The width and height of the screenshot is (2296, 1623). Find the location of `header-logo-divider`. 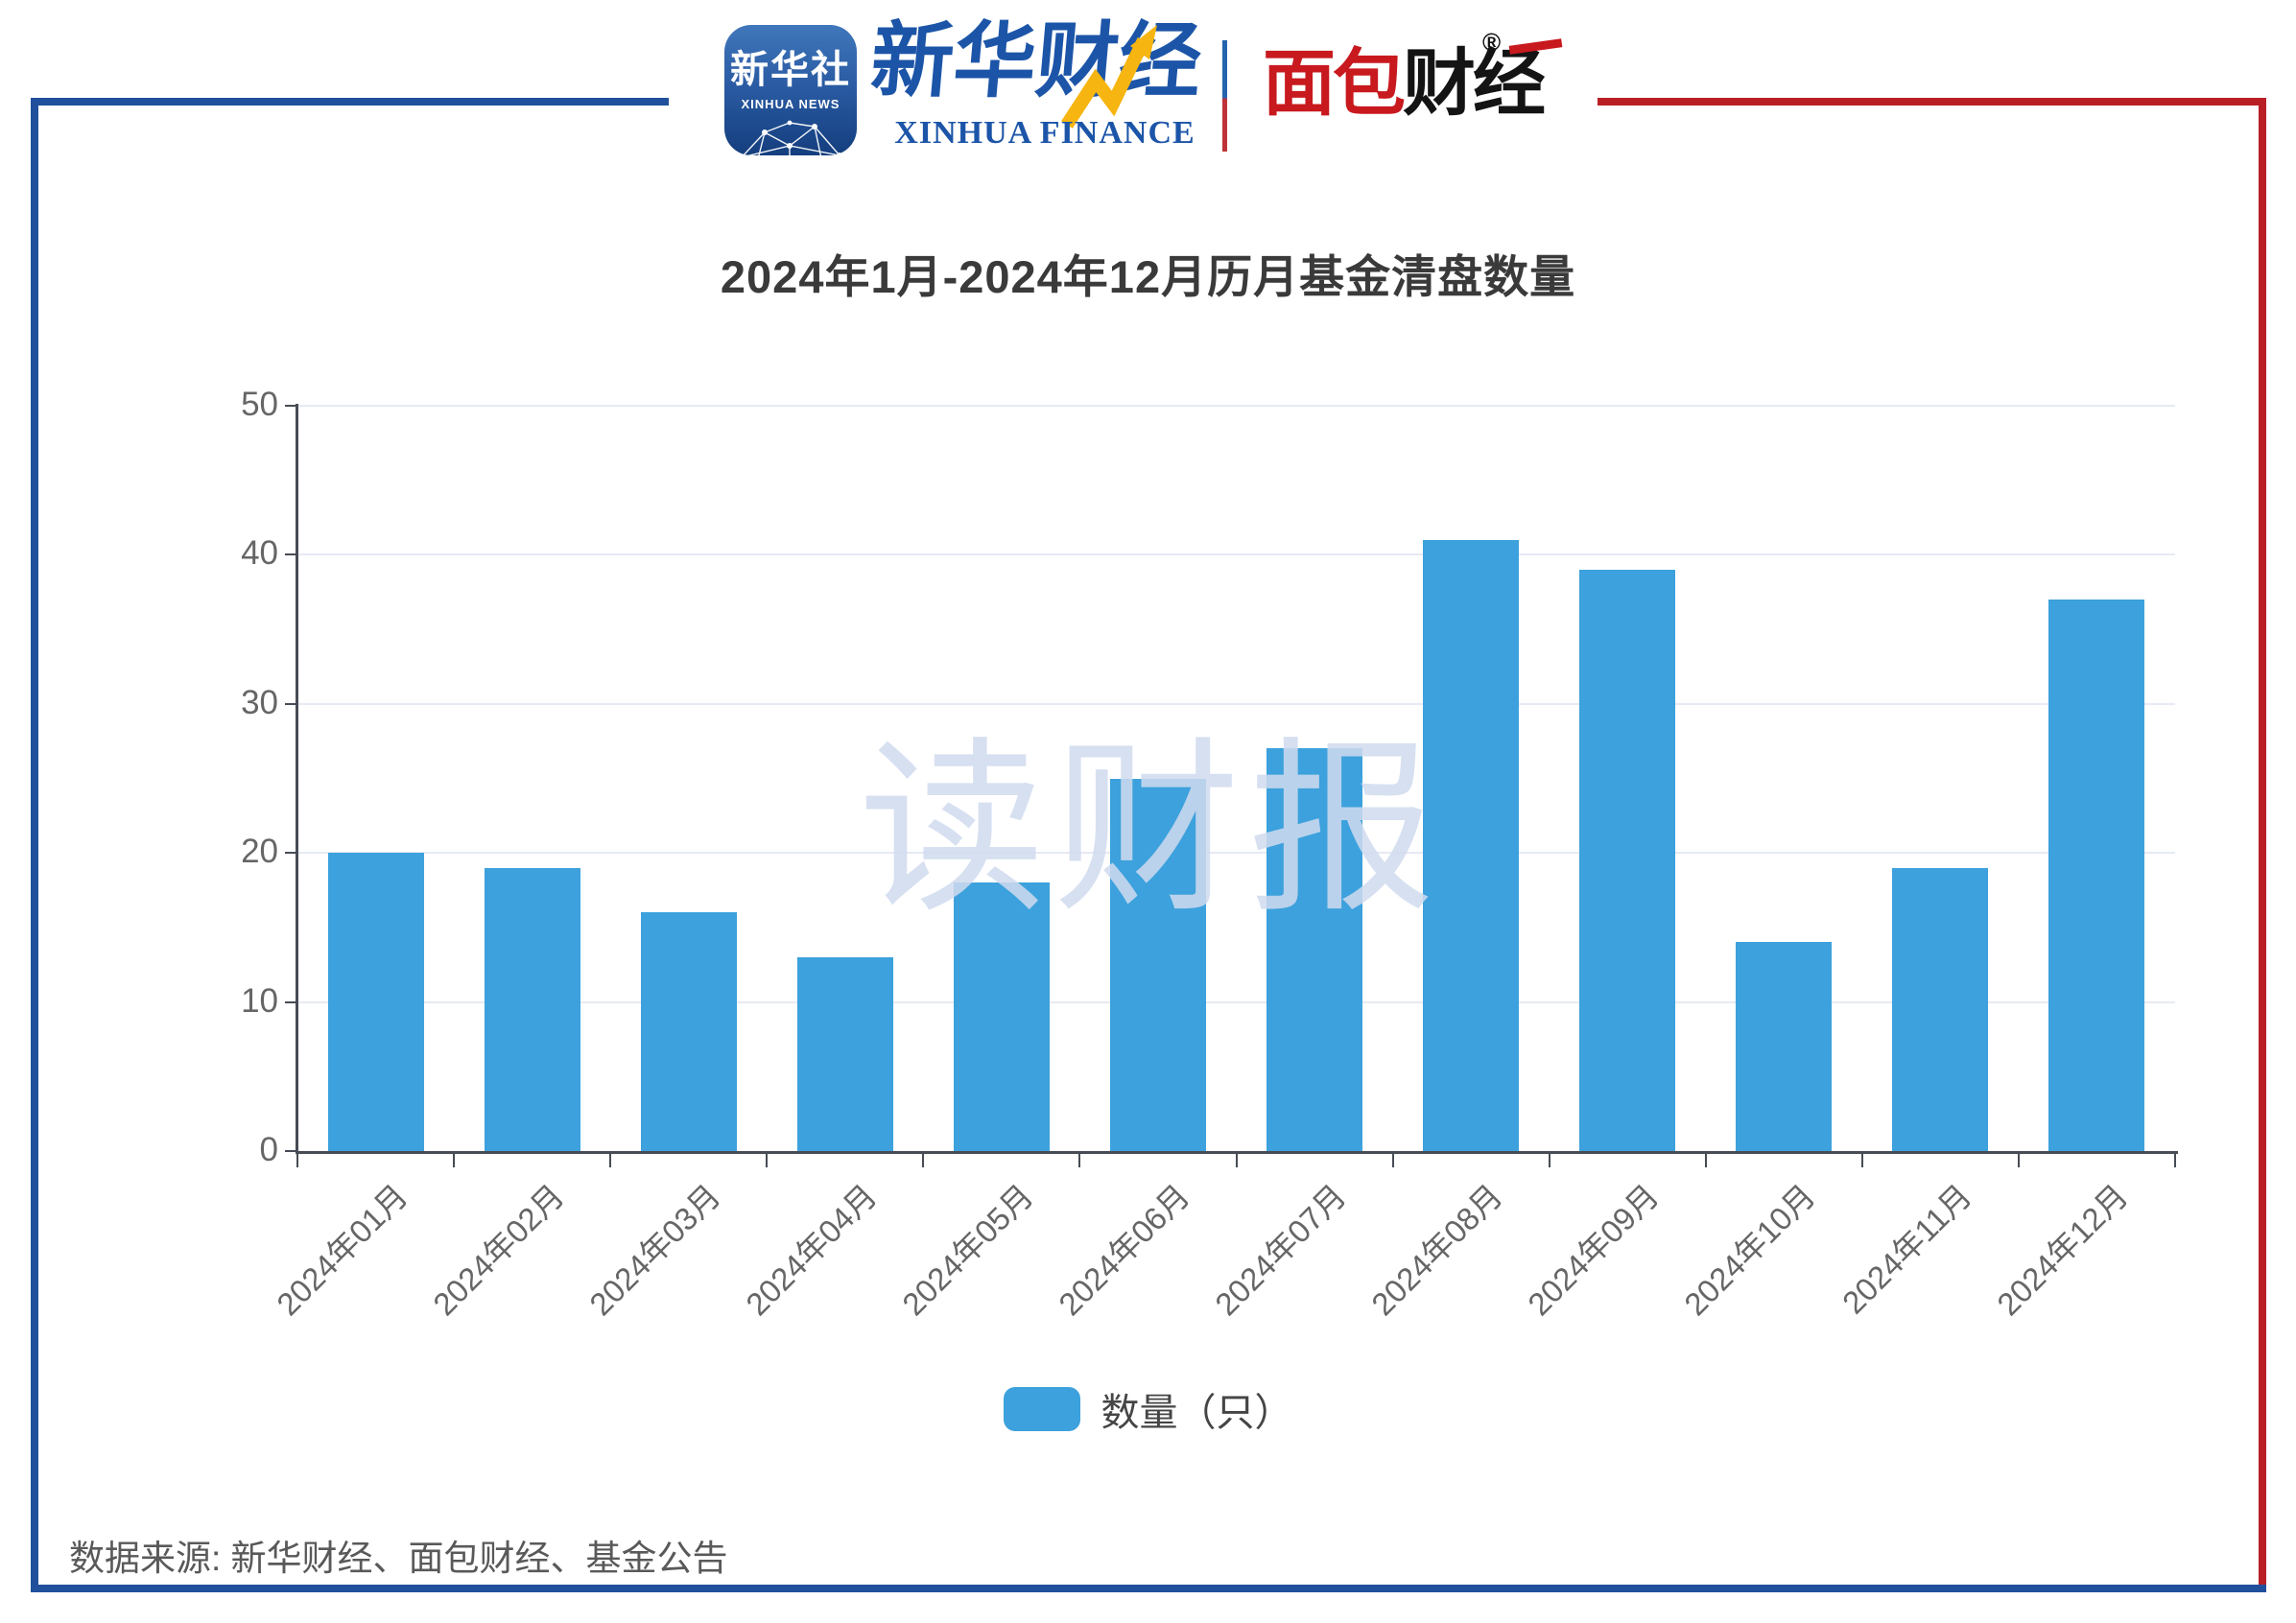

header-logo-divider is located at coordinates (1224, 96).